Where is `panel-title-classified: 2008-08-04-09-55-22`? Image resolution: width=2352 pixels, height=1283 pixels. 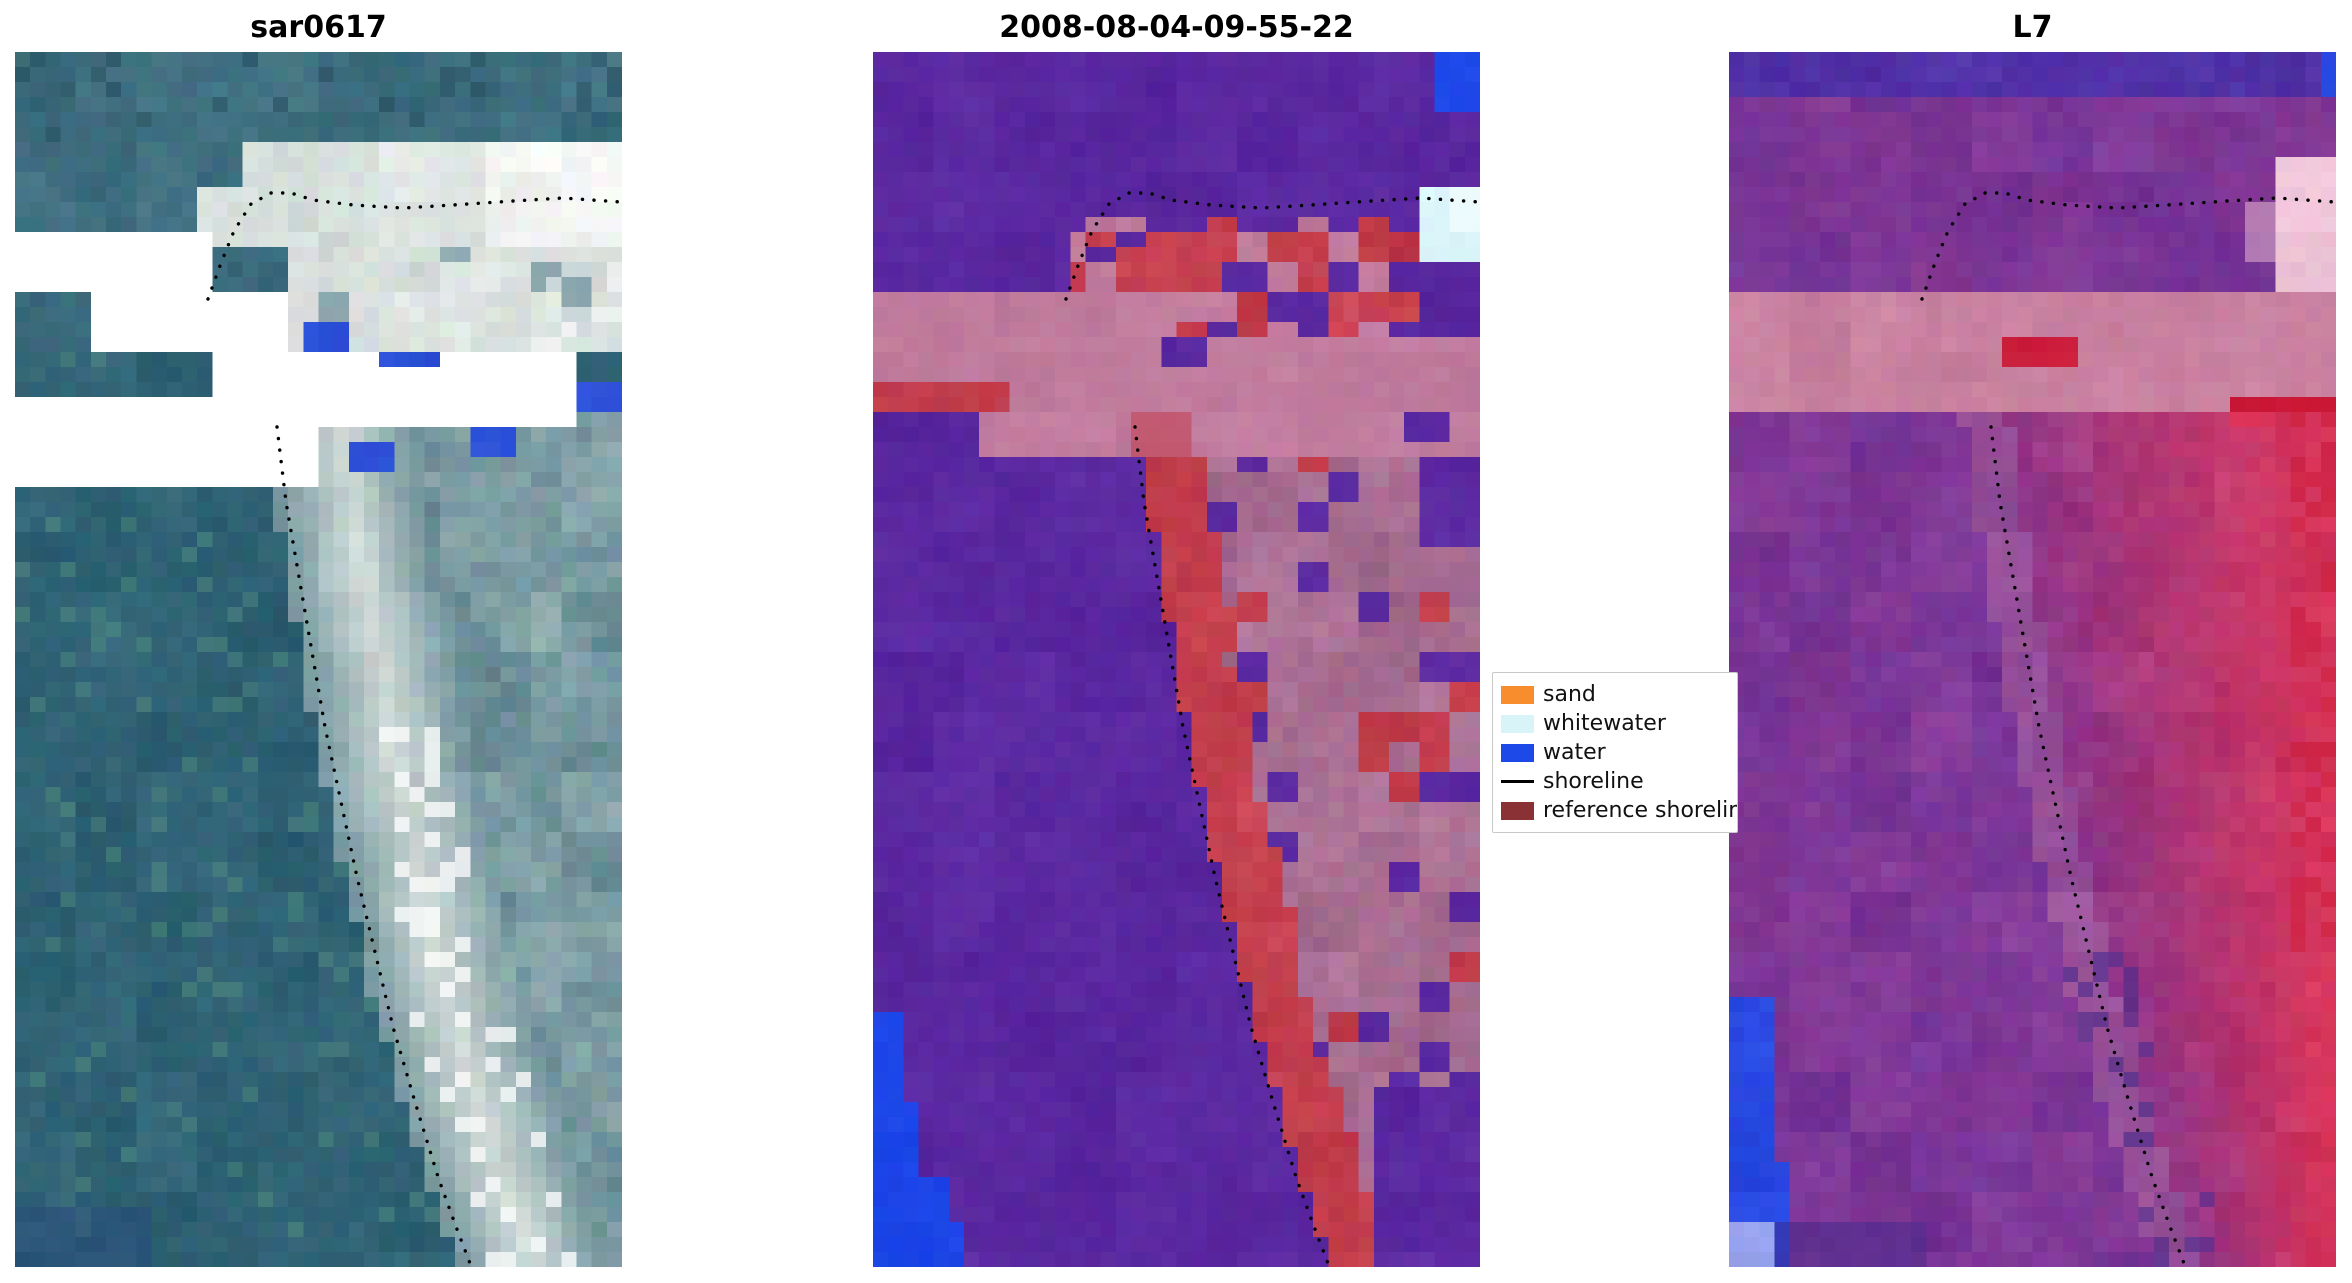
panel-title-classified: 2008-08-04-09-55-22 is located at coordinates (1176, 27).